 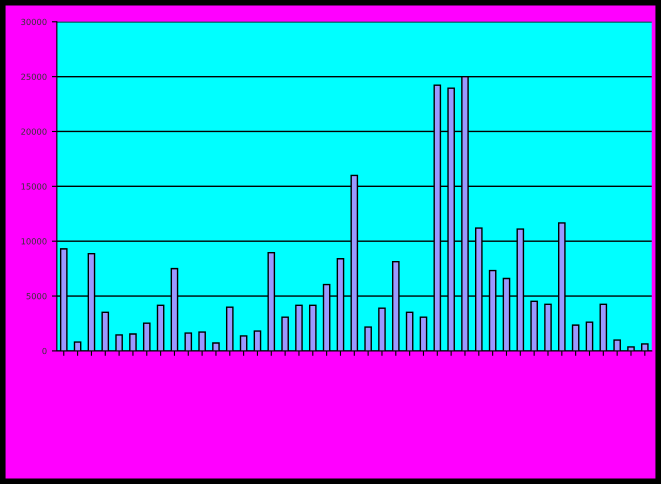 I want to click on y-tick-label: 10000, so click(x=34, y=241).